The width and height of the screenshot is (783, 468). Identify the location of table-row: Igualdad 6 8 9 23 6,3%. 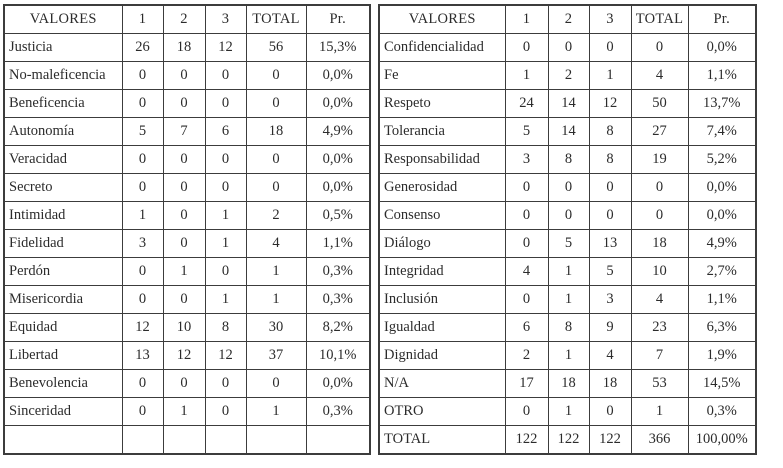
(567, 327).